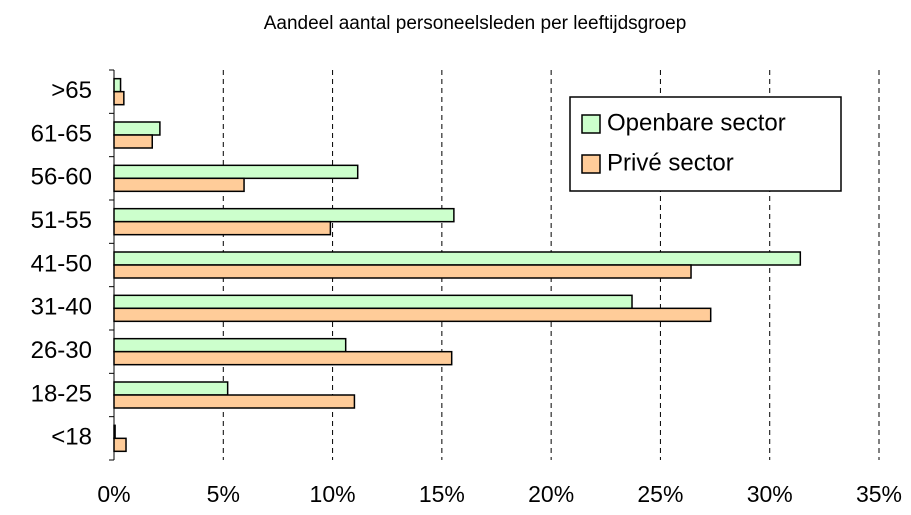 This screenshot has width=911, height=515. What do you see at coordinates (61, 350) in the screenshot?
I see `y-tick-label: 26-30` at bounding box center [61, 350].